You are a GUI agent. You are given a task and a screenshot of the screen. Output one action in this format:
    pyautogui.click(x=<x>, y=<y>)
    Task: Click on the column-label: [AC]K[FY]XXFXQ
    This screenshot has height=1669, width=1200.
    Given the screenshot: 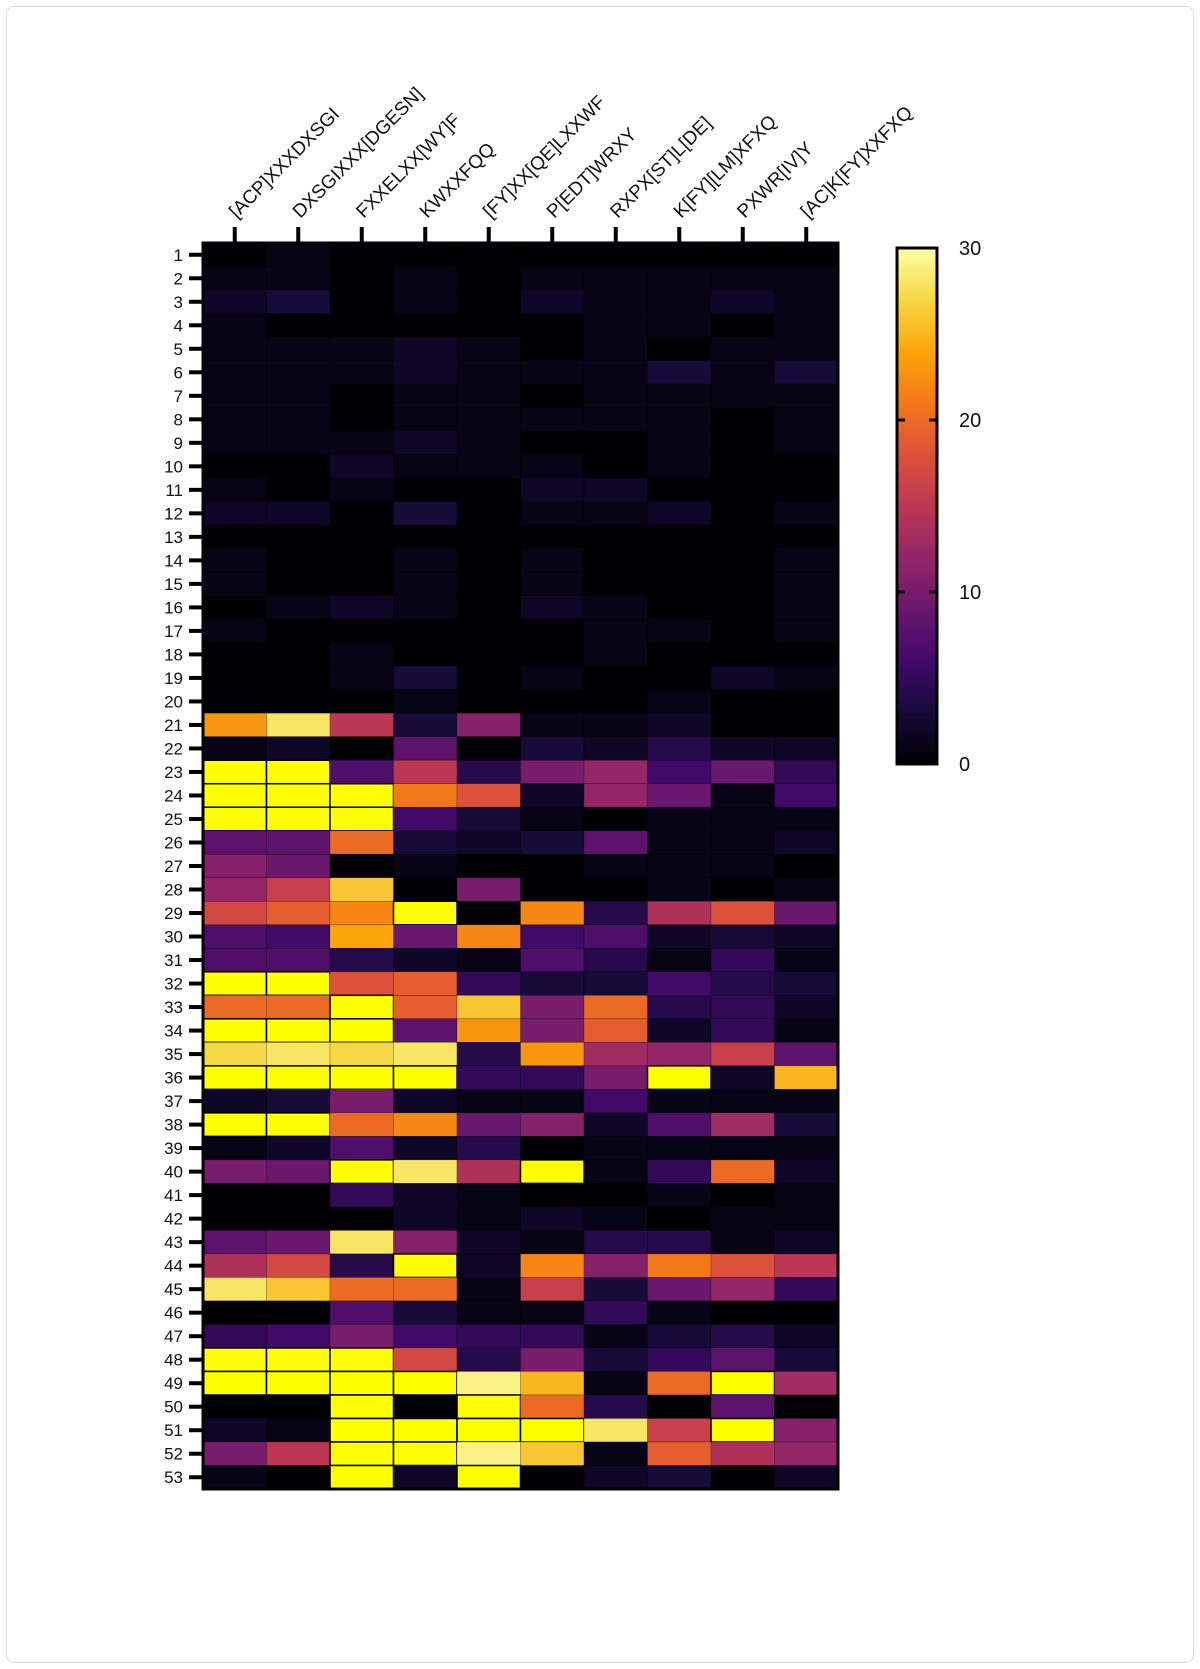 What is the action you would take?
    pyautogui.click(x=857, y=162)
    